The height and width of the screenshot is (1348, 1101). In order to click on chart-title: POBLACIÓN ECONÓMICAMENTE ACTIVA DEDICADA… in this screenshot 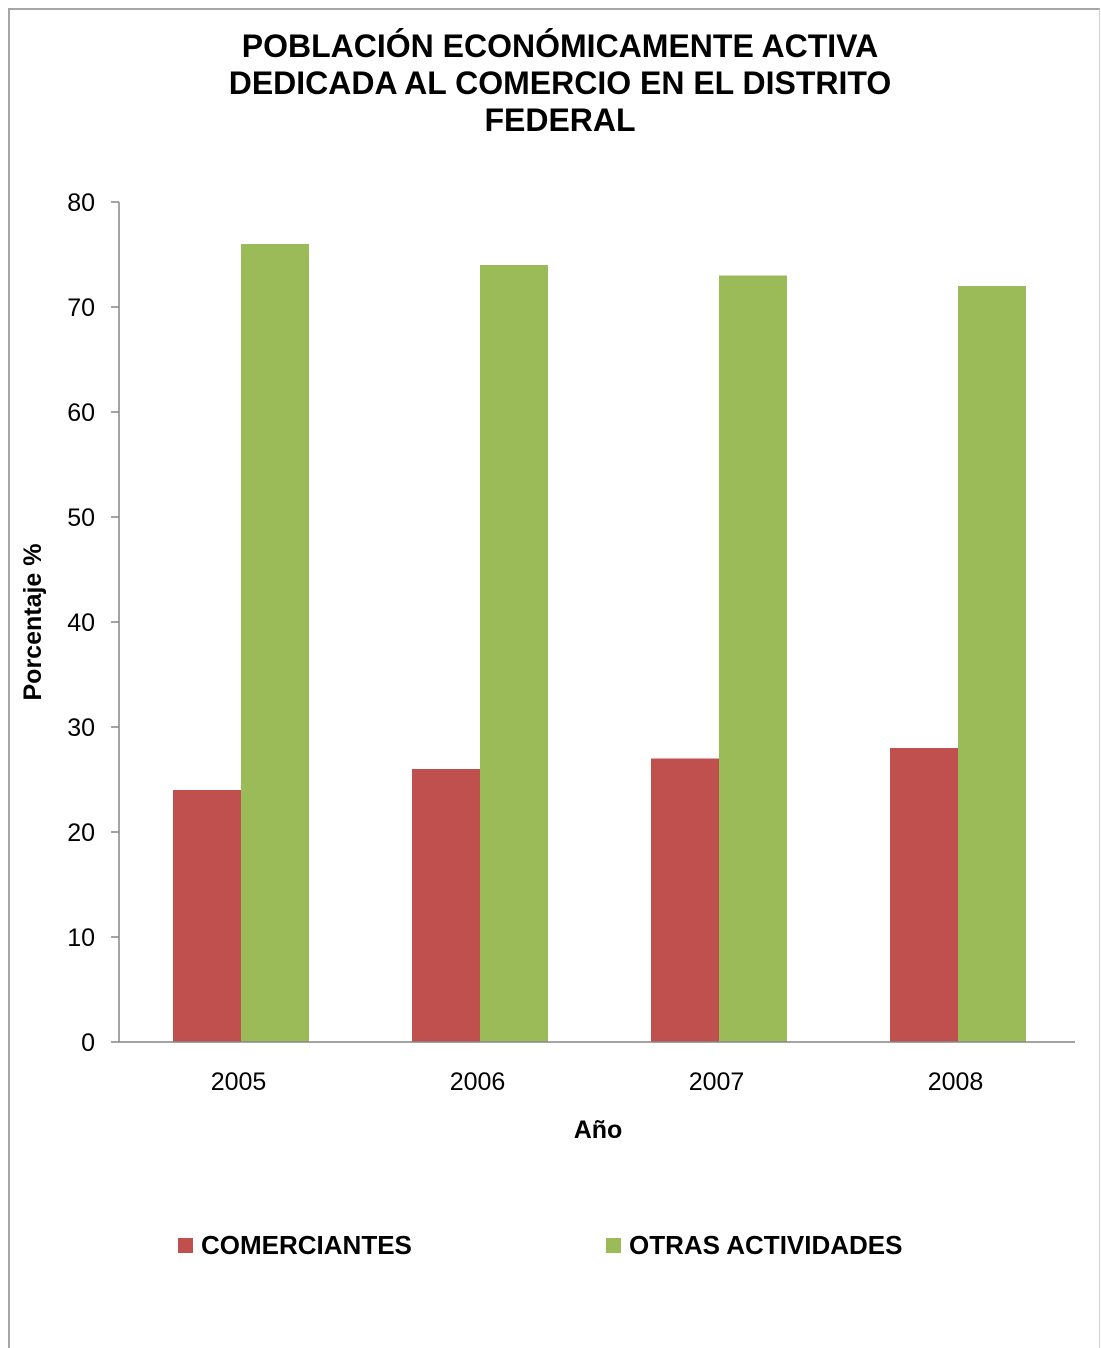, I will do `click(560, 83)`.